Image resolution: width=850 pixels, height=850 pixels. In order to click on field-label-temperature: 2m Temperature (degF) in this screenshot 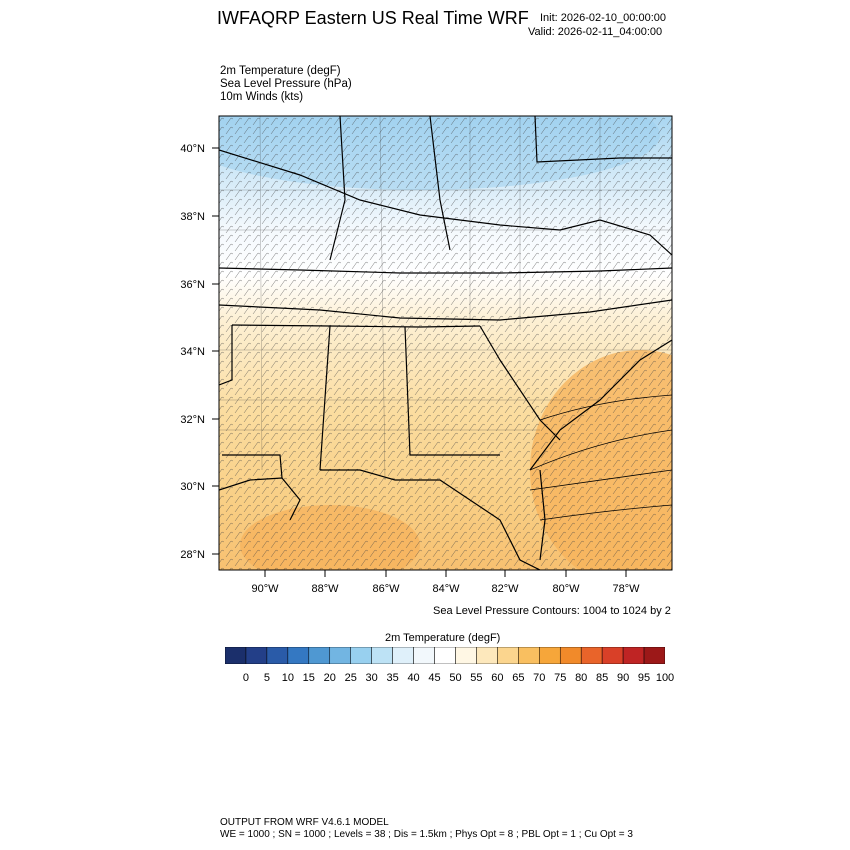, I will do `click(280, 71)`.